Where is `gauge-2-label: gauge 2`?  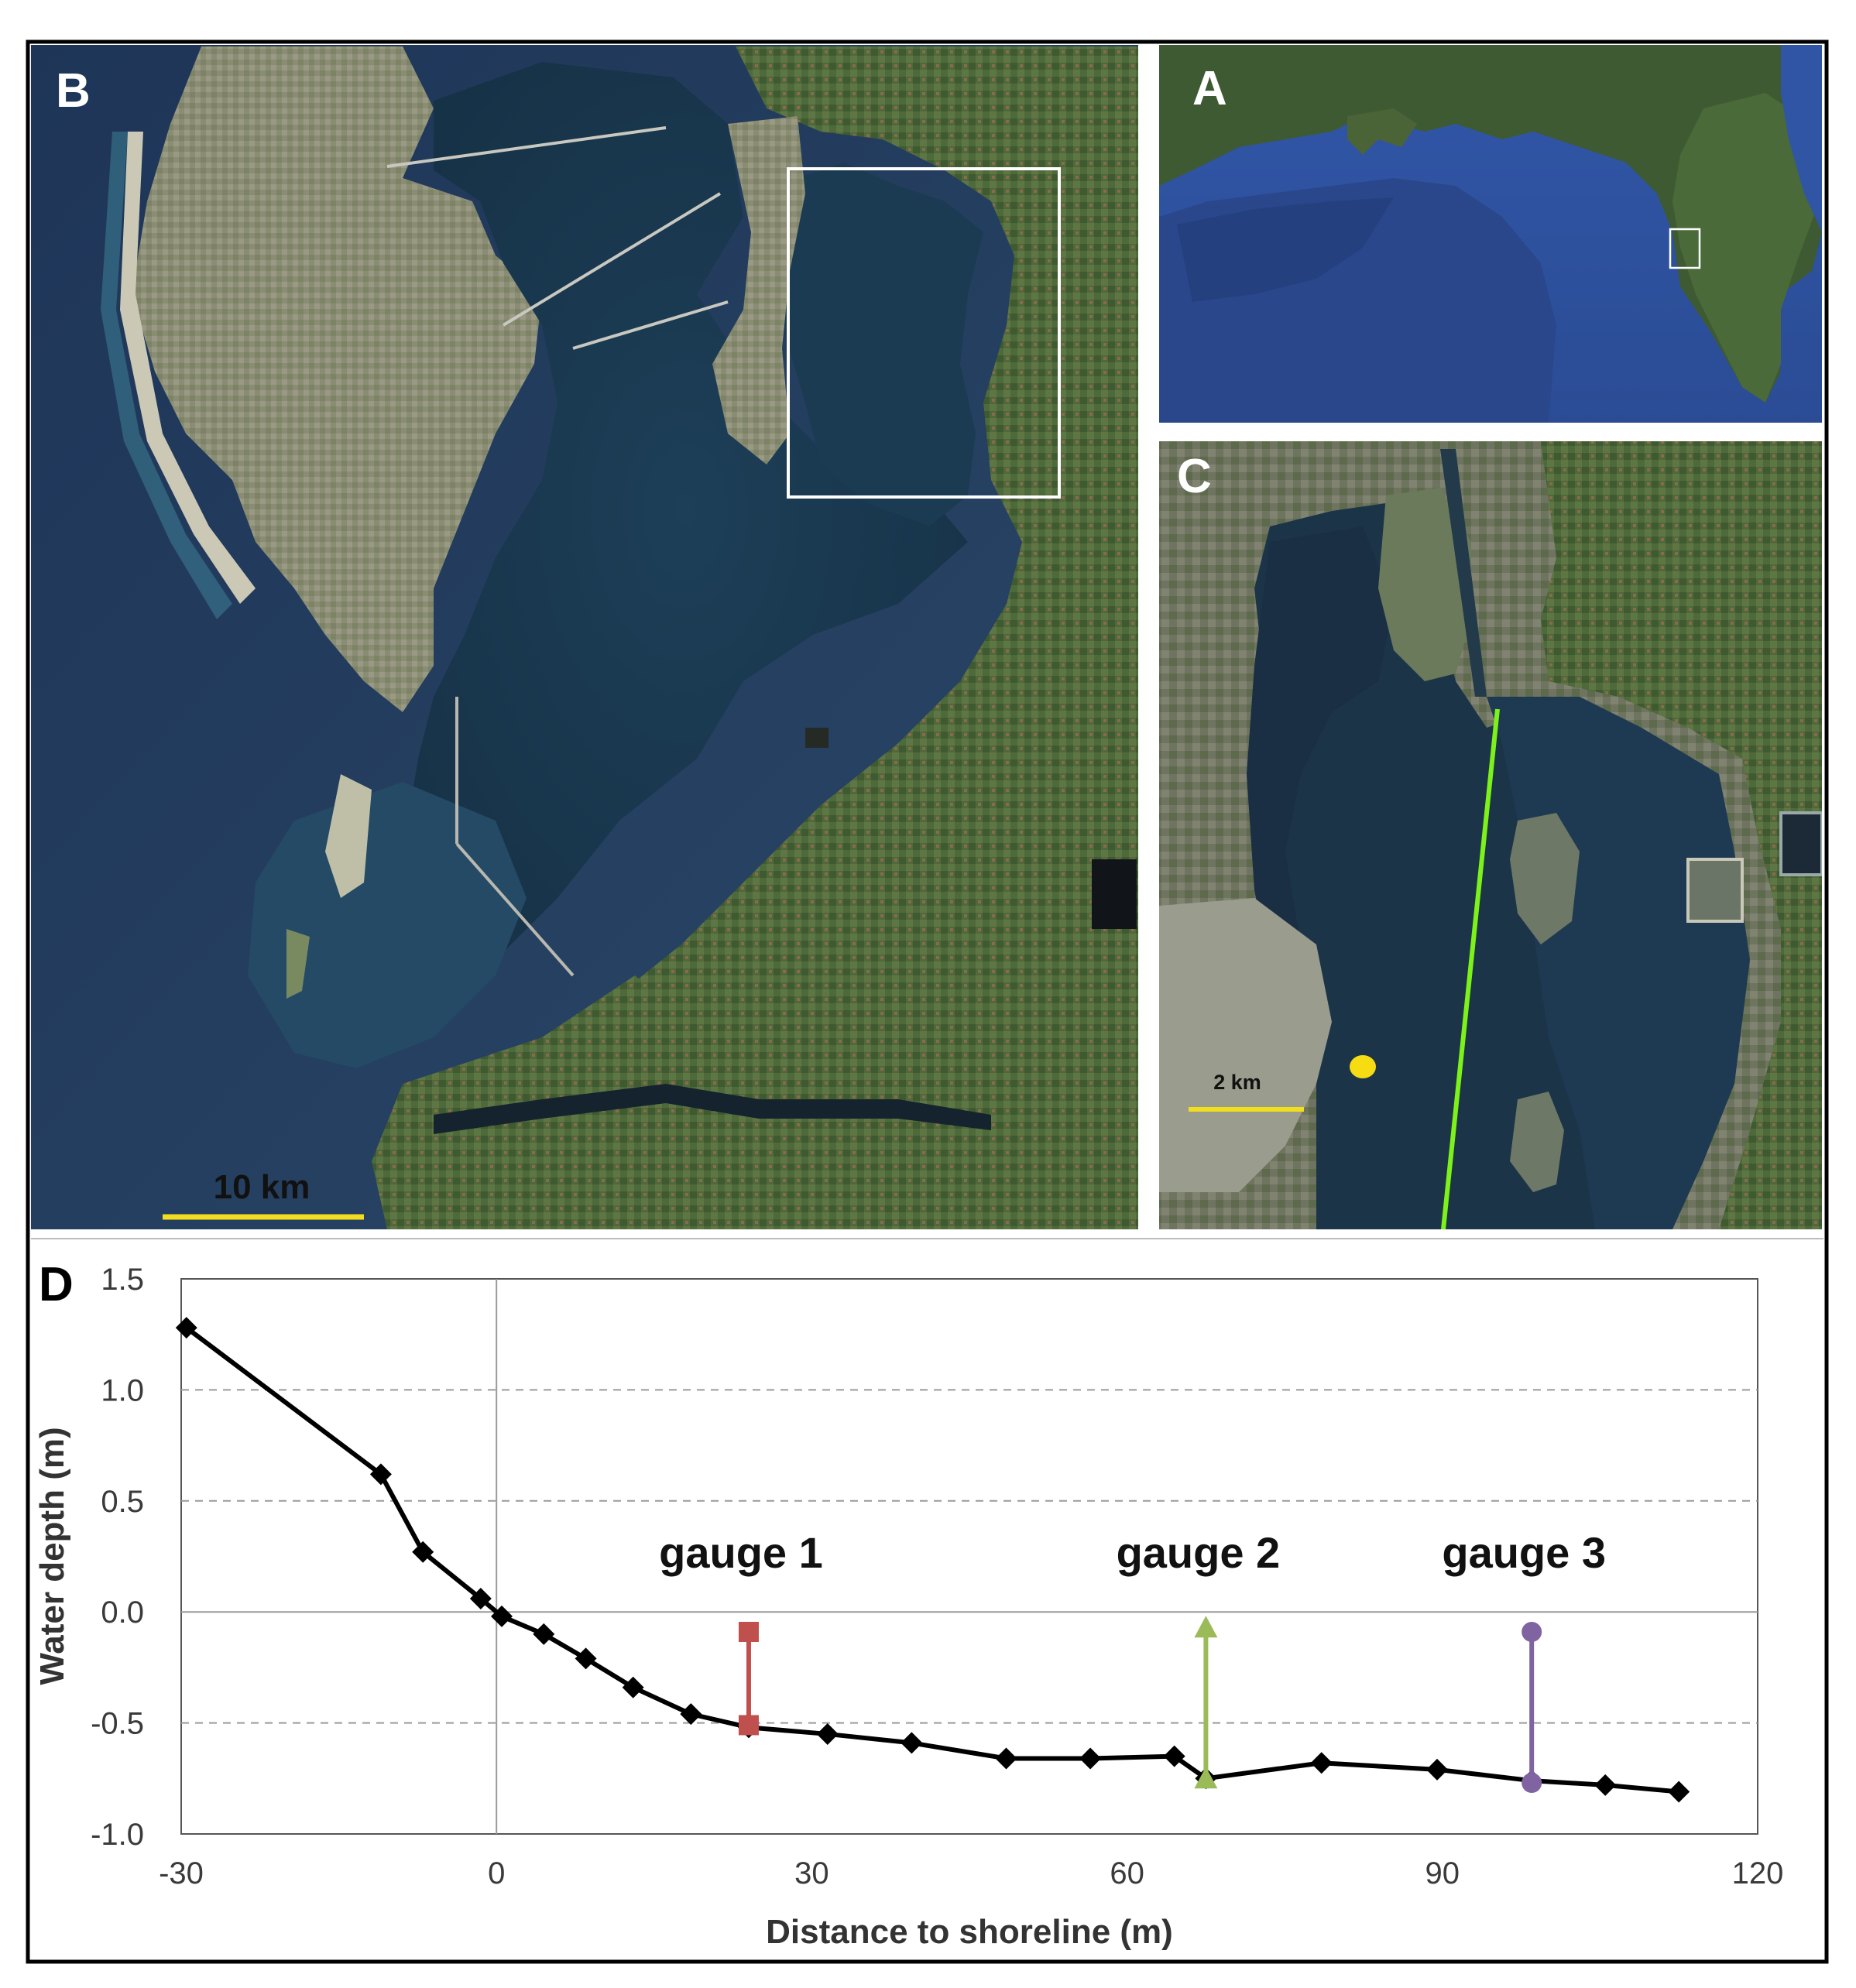
gauge-2-label: gauge 2 is located at coordinates (1199, 1552).